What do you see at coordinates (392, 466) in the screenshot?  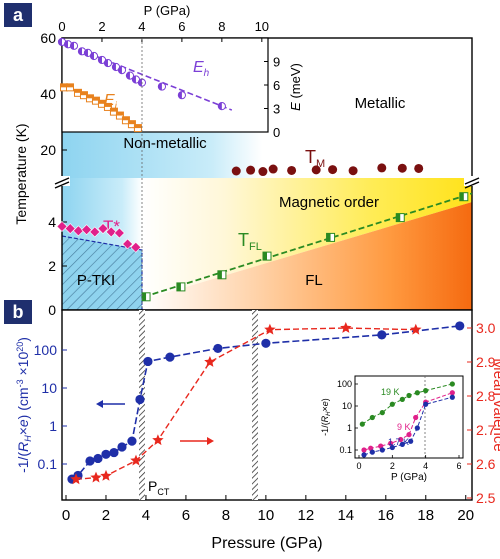 I see `inset-b-x-tick-label: 2` at bounding box center [392, 466].